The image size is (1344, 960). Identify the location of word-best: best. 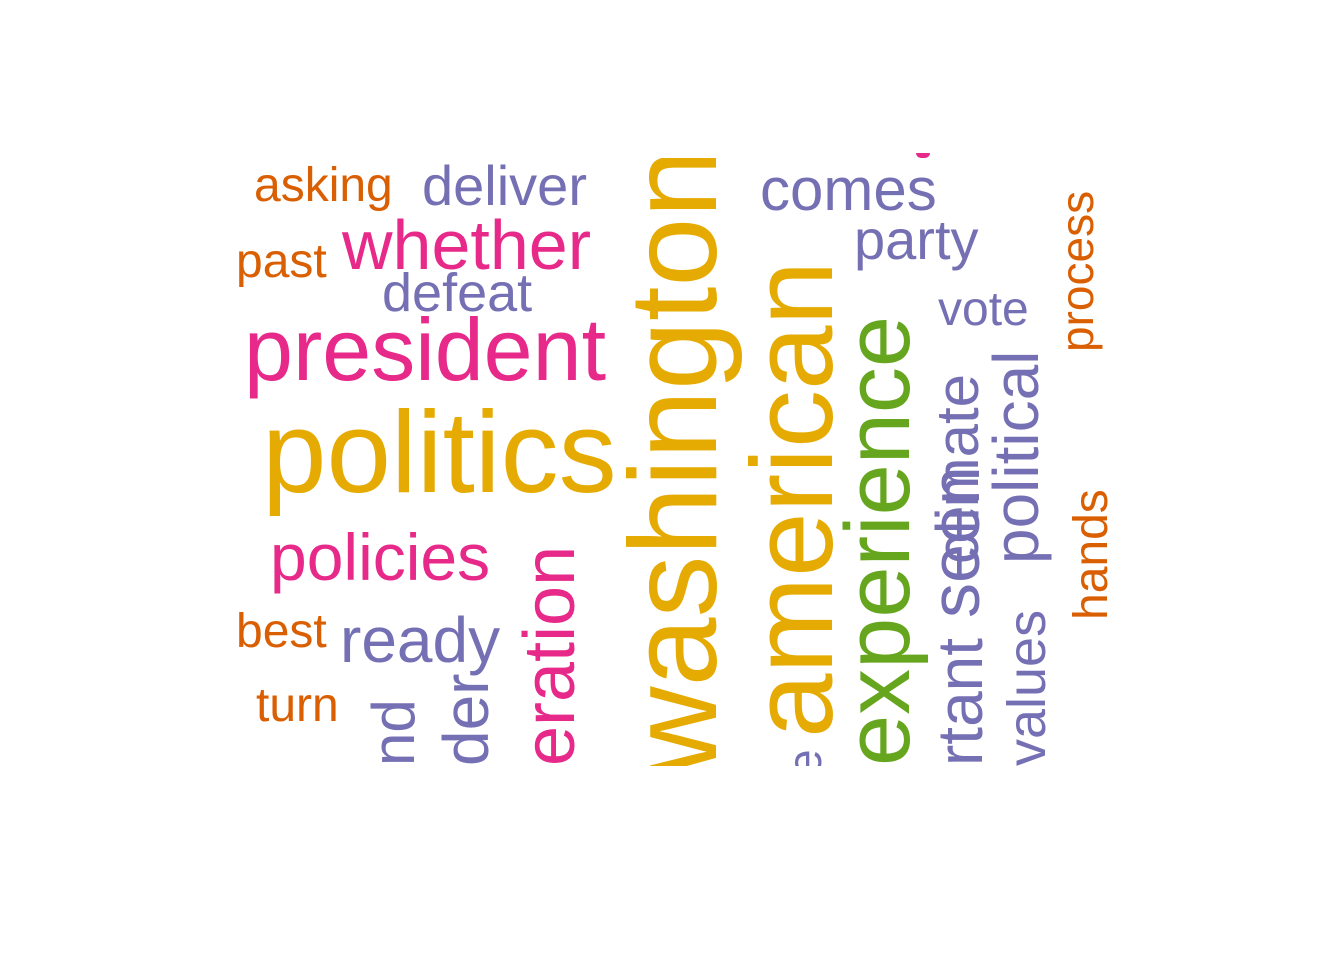
(281, 631).